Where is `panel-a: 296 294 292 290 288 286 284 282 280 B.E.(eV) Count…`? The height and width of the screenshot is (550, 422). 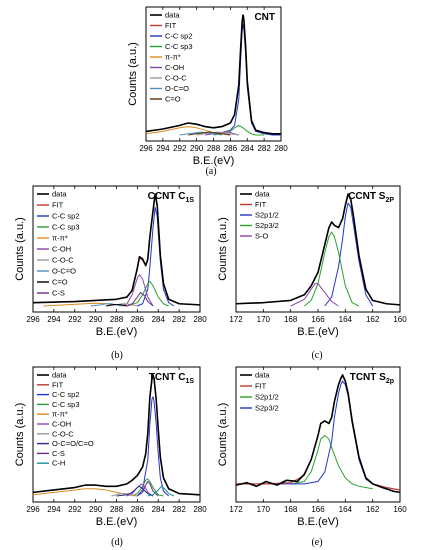 panel-a: 296 294 292 290 288 286 284 282 280 B.E.(eV) Count… is located at coordinates (207, 86).